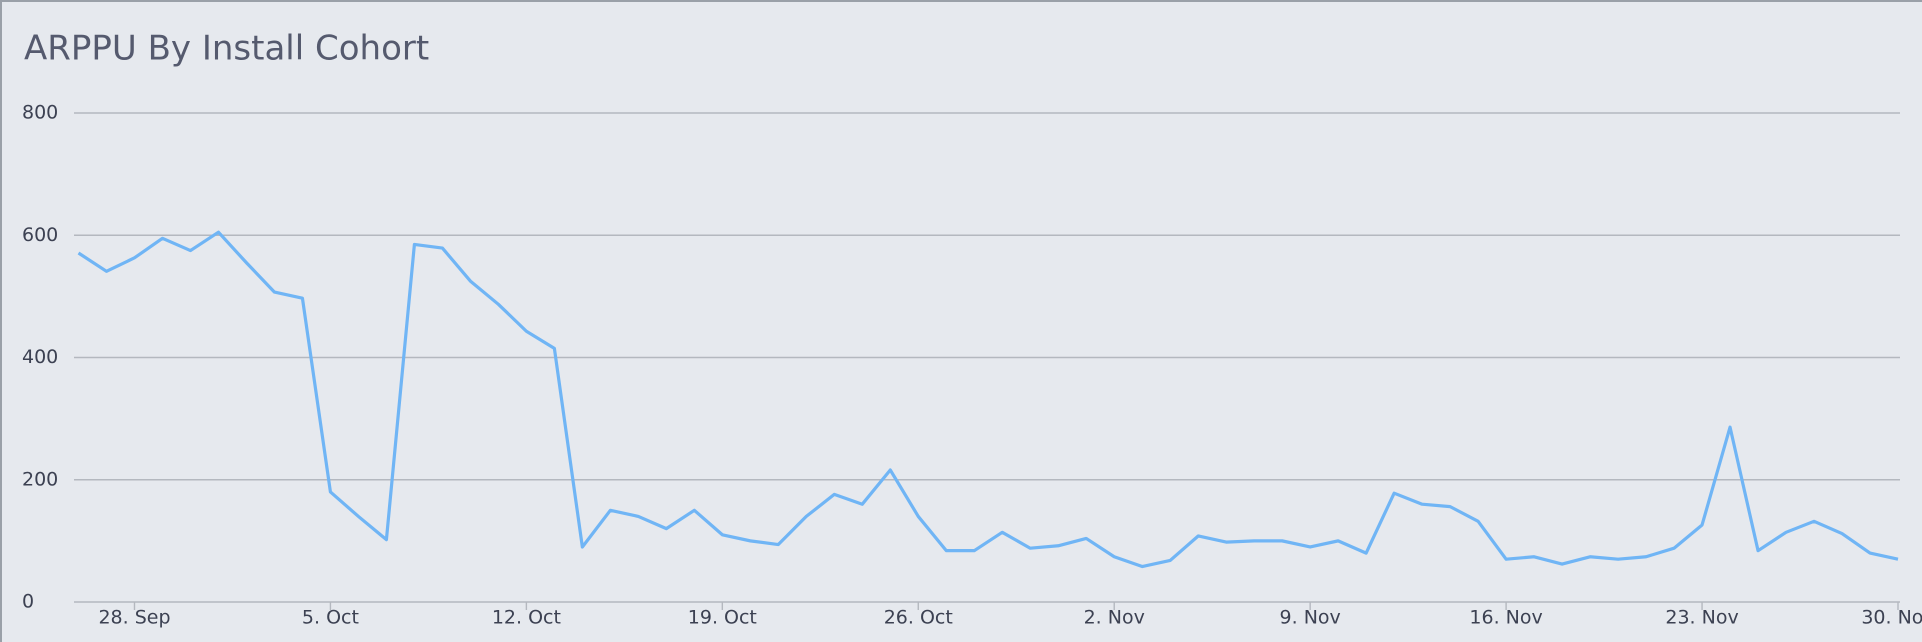 Image resolution: width=1922 pixels, height=642 pixels. Describe the element at coordinates (1114, 618) in the screenshot. I see `x-tick-label: 2. Nov` at that location.